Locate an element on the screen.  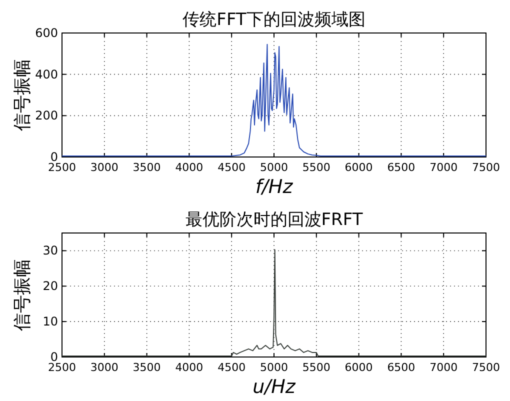
y-tick-label: 10 is located at coordinates (50, 321).